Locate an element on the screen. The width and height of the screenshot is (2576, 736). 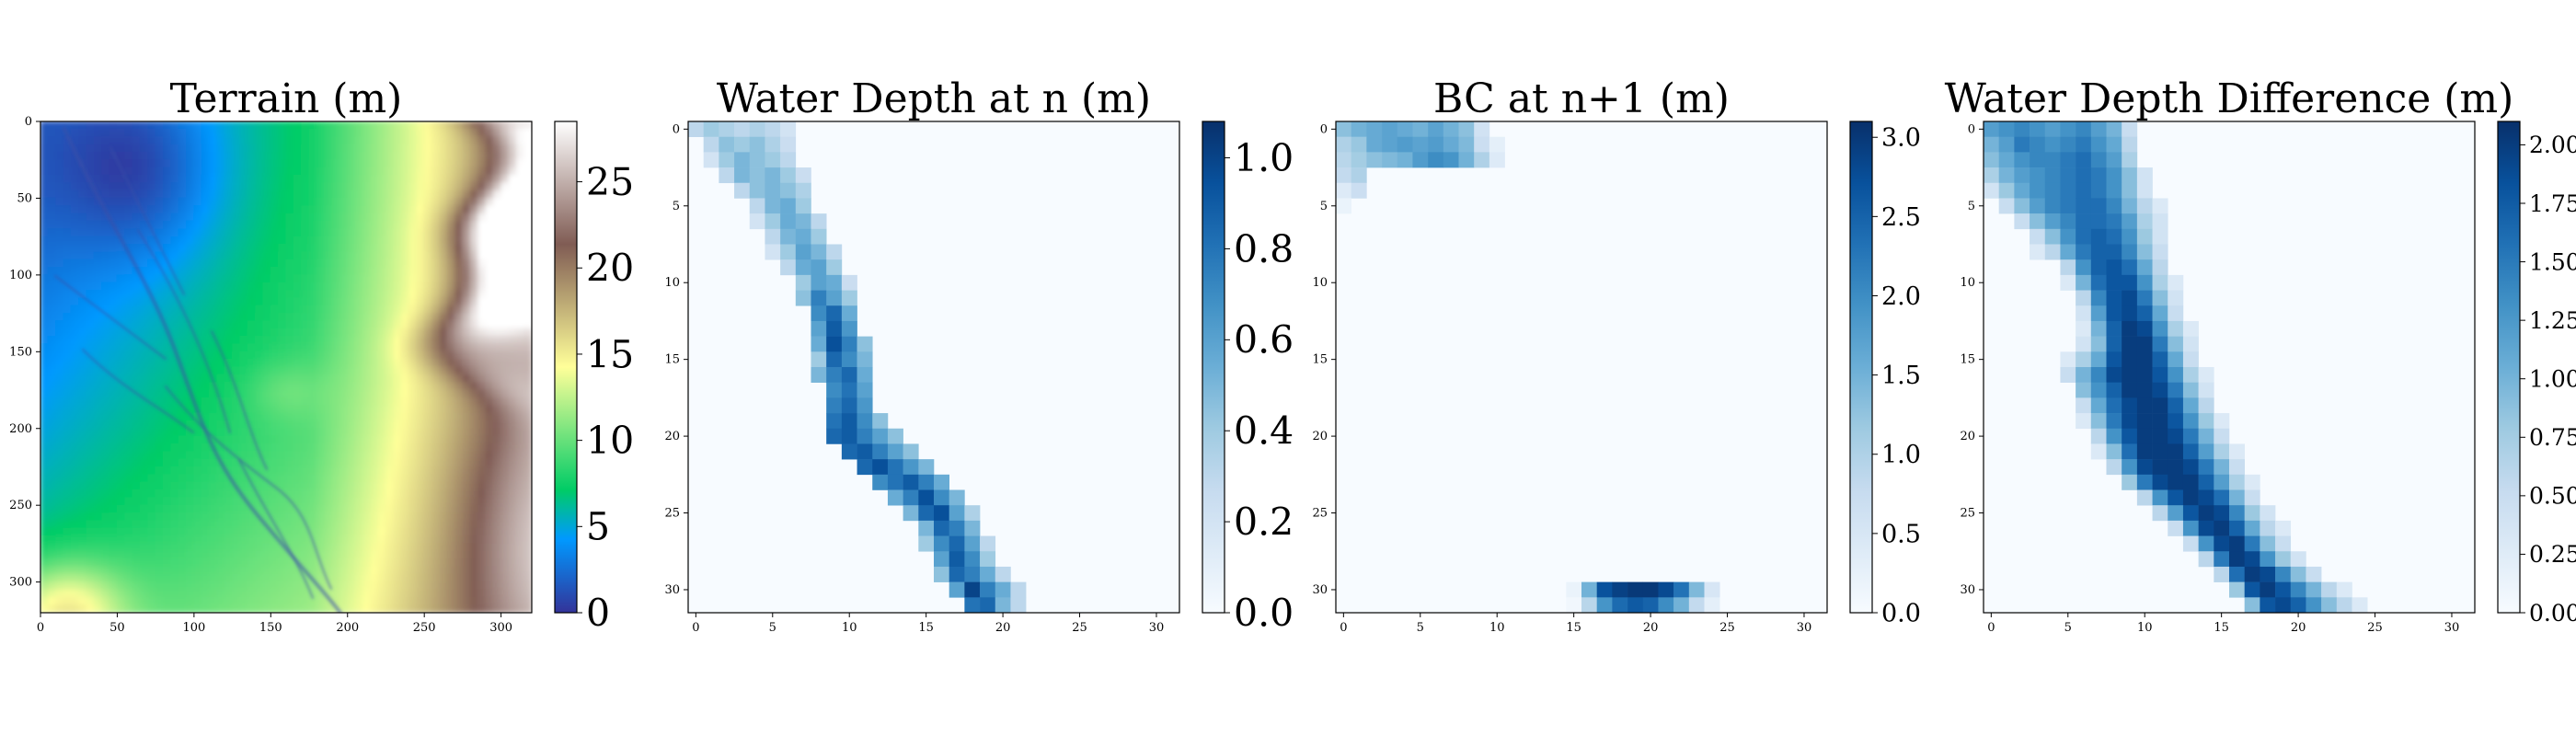
x-tick-label: 25 is located at coordinates (1727, 628).